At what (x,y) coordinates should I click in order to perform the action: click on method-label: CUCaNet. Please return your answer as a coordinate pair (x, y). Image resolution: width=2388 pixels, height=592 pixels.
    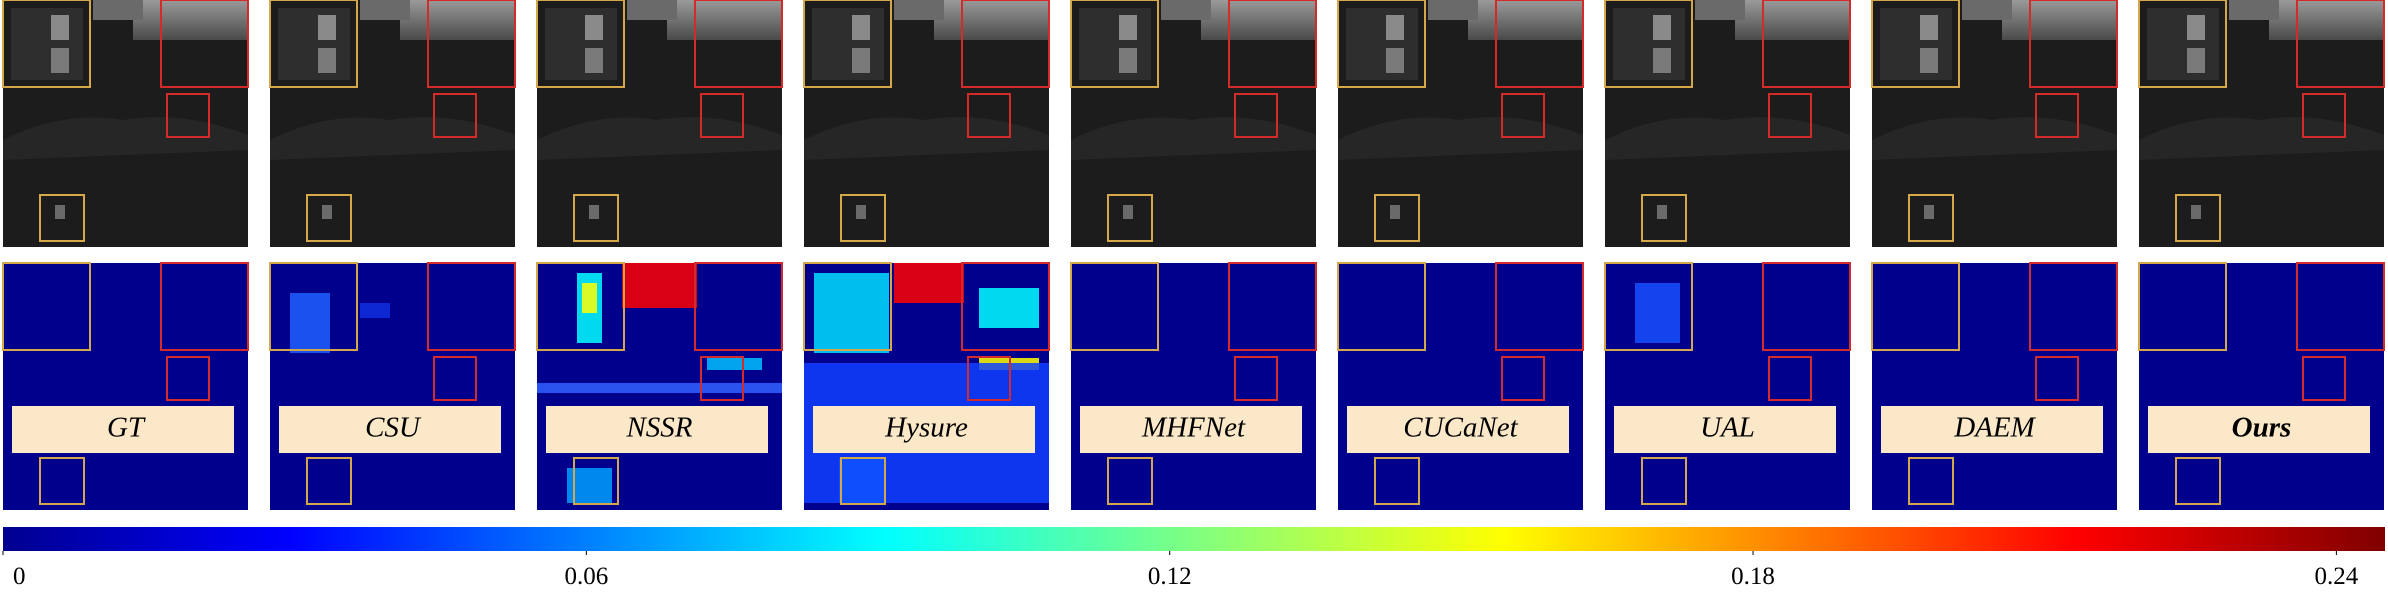
    Looking at the image, I should click on (1460, 428).